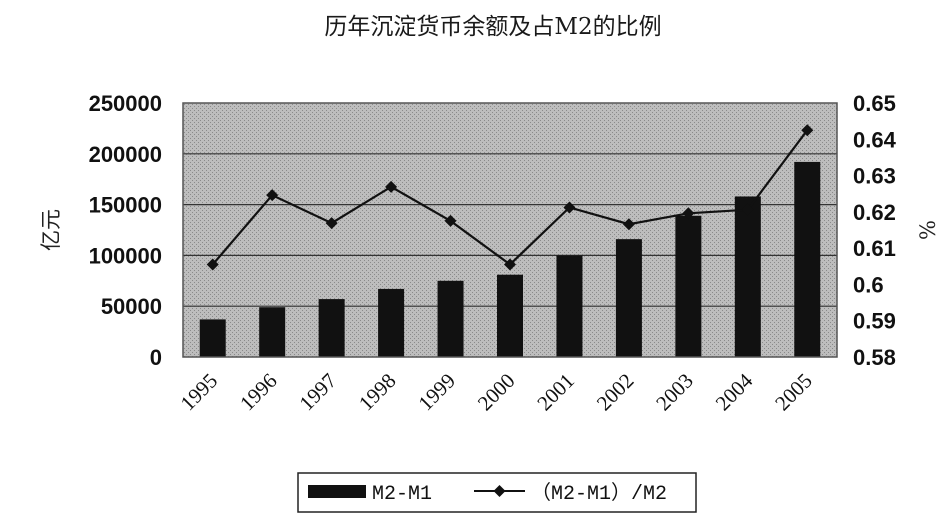 This screenshot has height=519, width=950. Describe the element at coordinates (868, 284) in the screenshot. I see `y2-tick-label: 0.6` at that location.